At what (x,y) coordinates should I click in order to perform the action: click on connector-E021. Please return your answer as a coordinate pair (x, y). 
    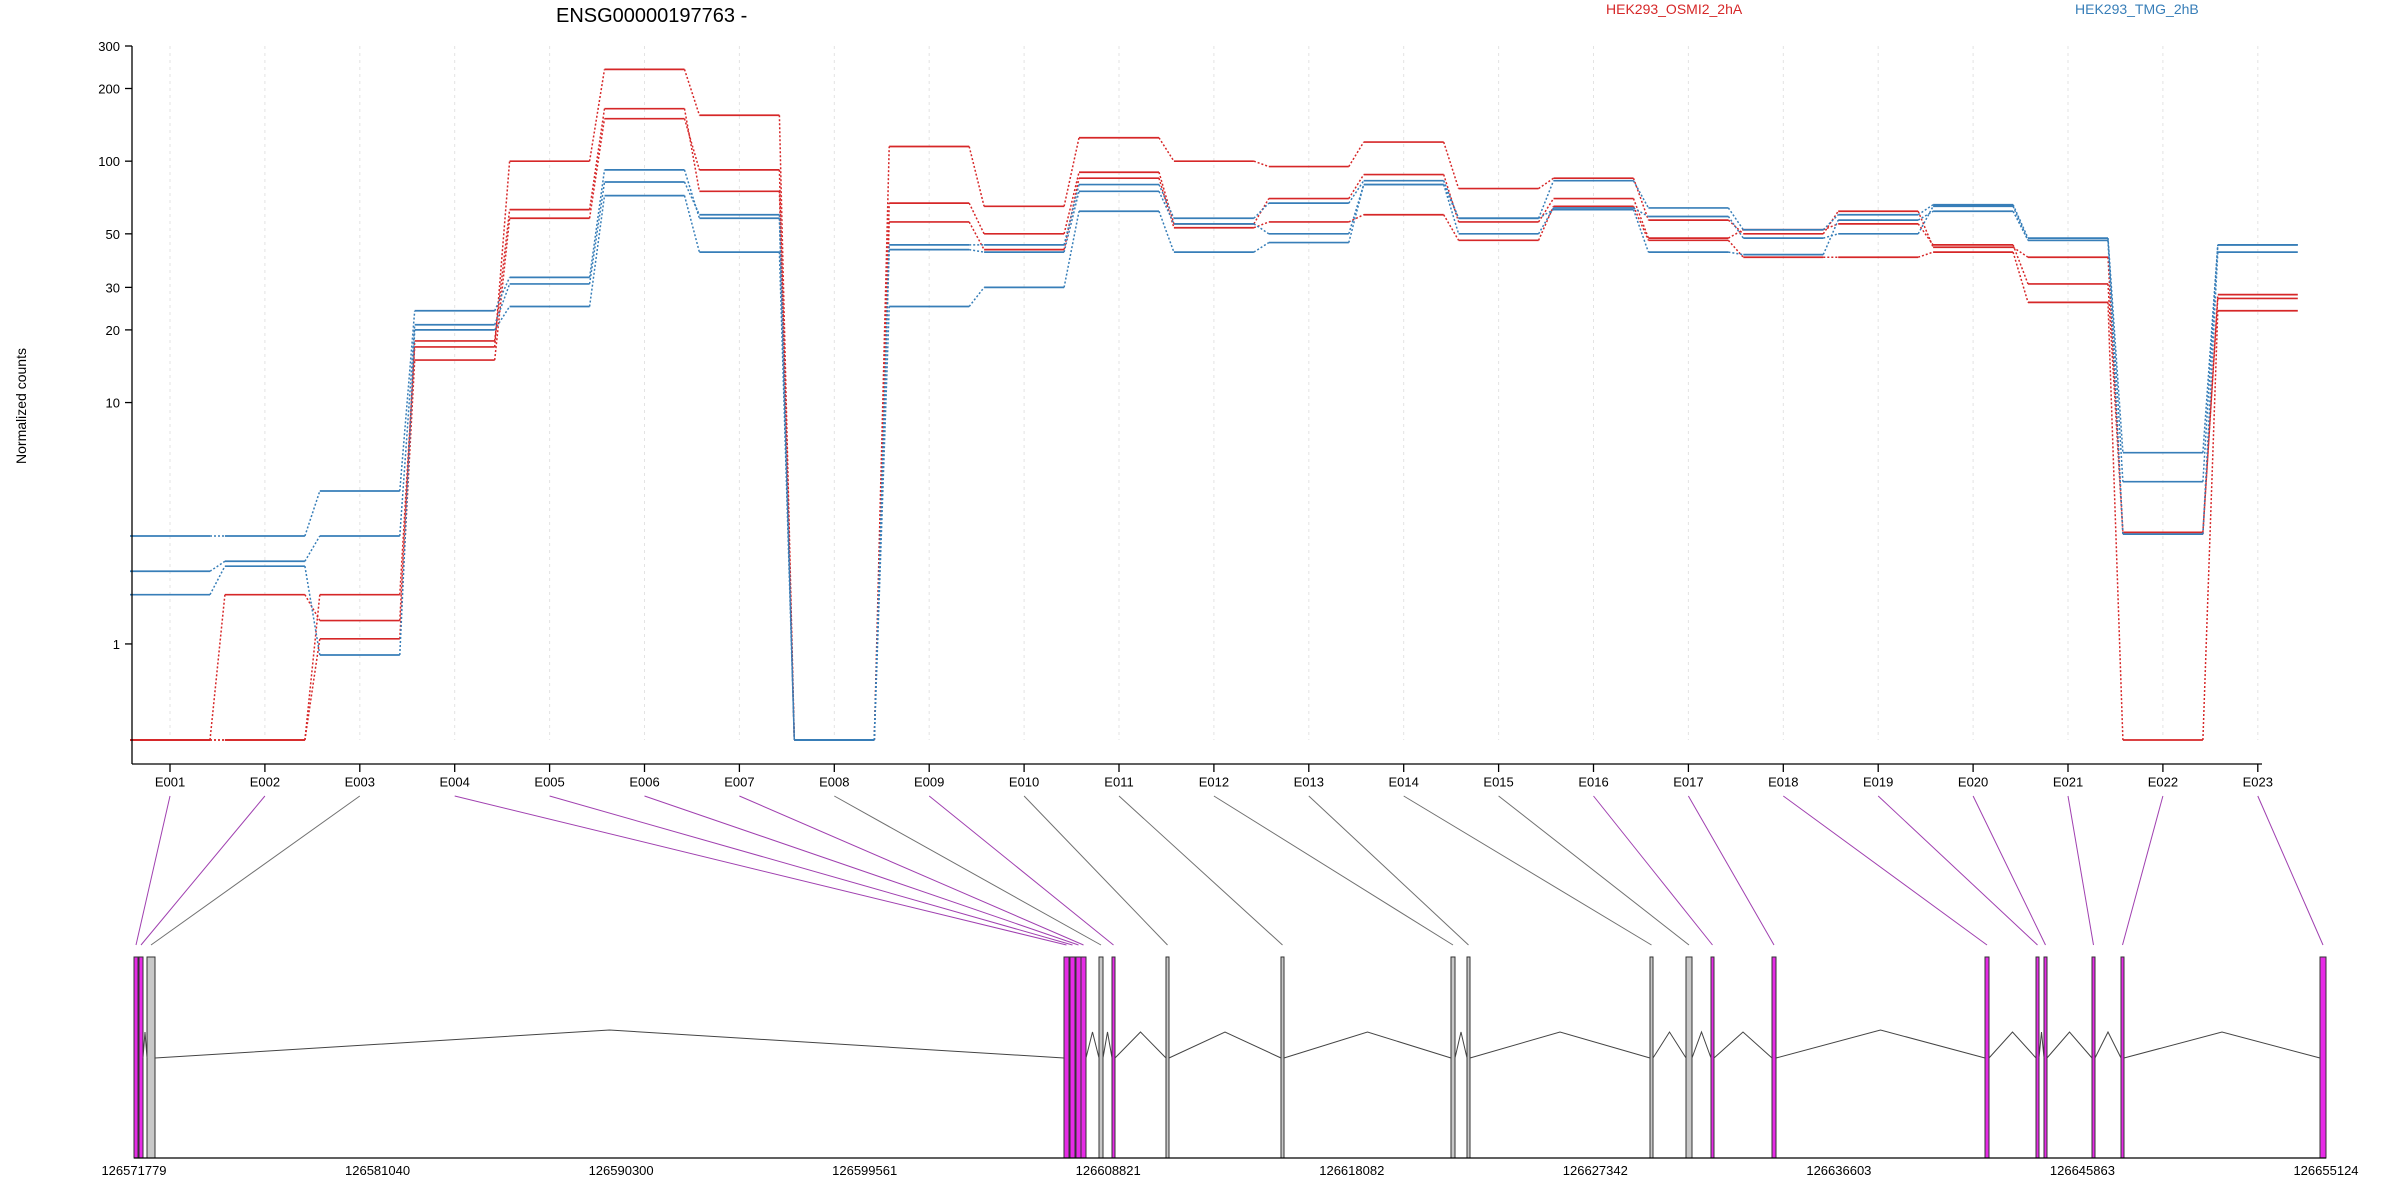
    Looking at the image, I should click on (2080, 870).